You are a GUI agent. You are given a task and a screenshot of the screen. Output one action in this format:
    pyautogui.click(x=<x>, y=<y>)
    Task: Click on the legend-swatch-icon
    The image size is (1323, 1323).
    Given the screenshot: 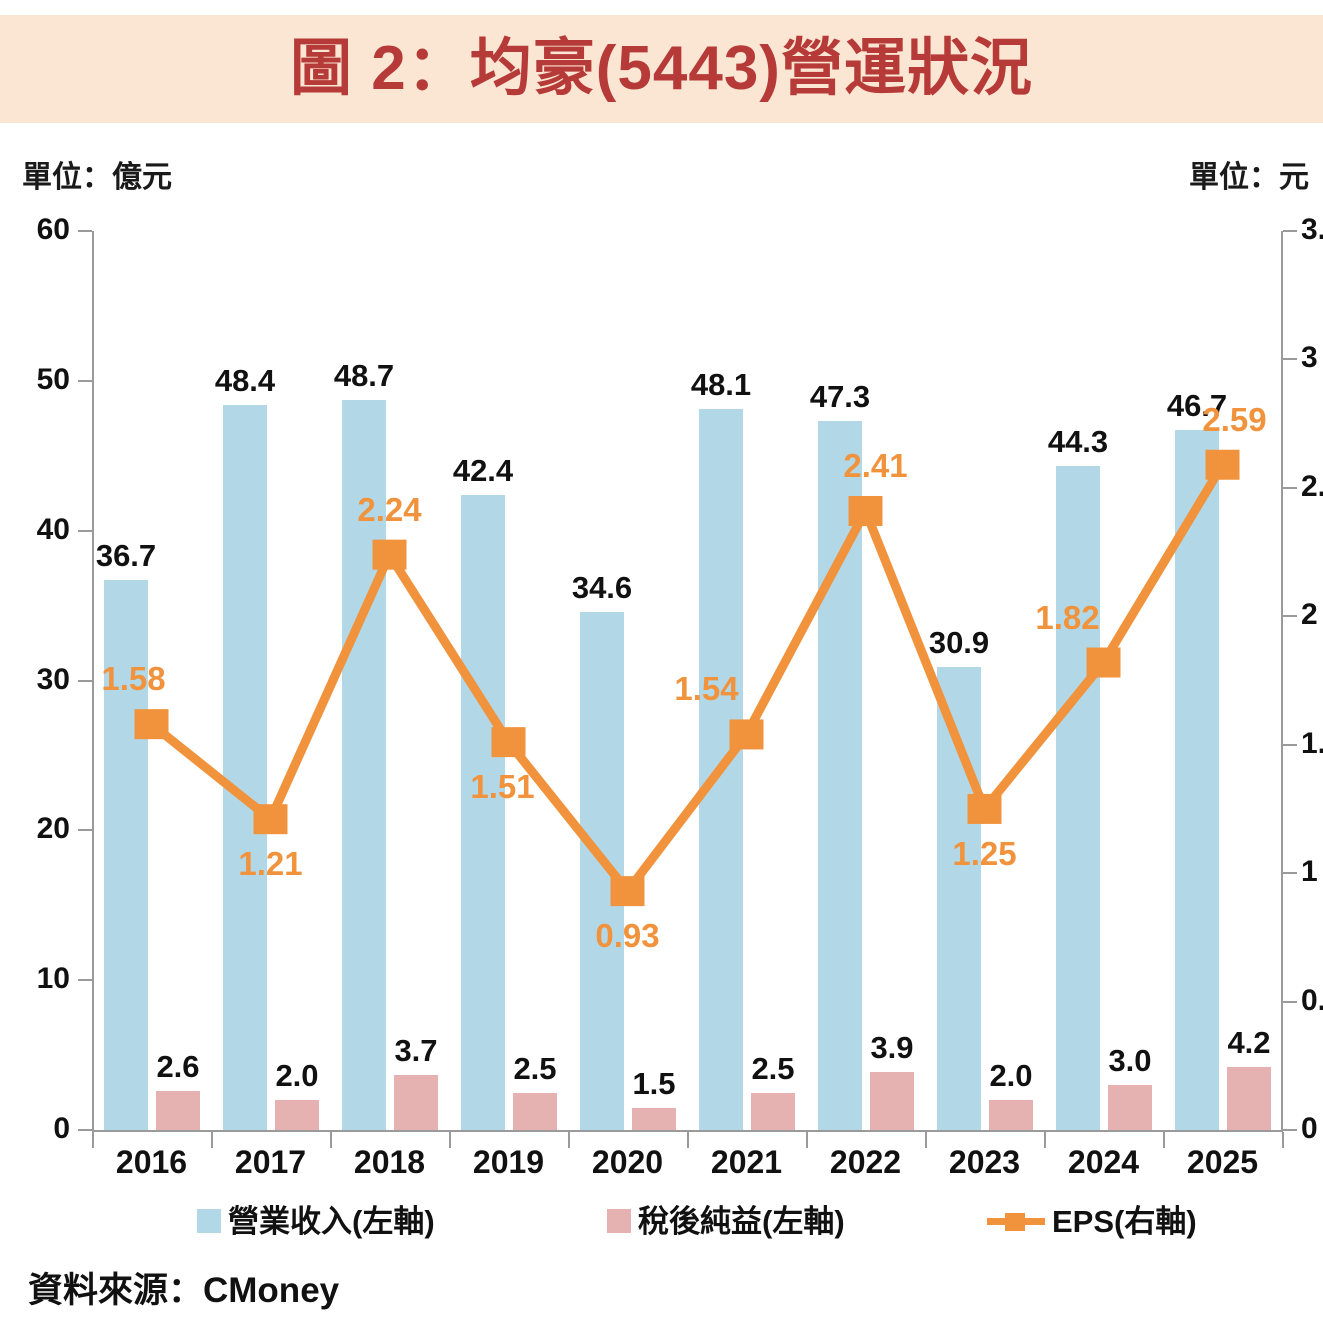 What is the action you would take?
    pyautogui.click(x=209, y=1221)
    